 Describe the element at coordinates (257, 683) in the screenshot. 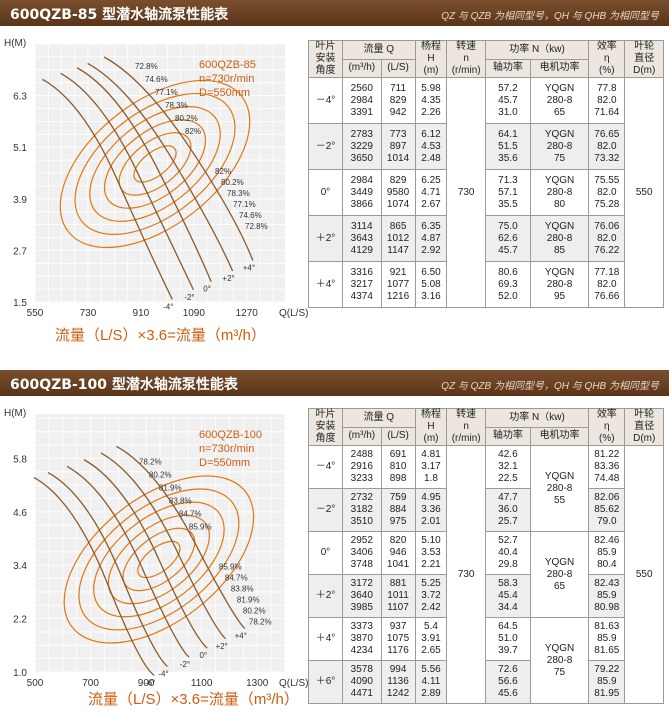

I see `x-tick-label: 1300` at that location.